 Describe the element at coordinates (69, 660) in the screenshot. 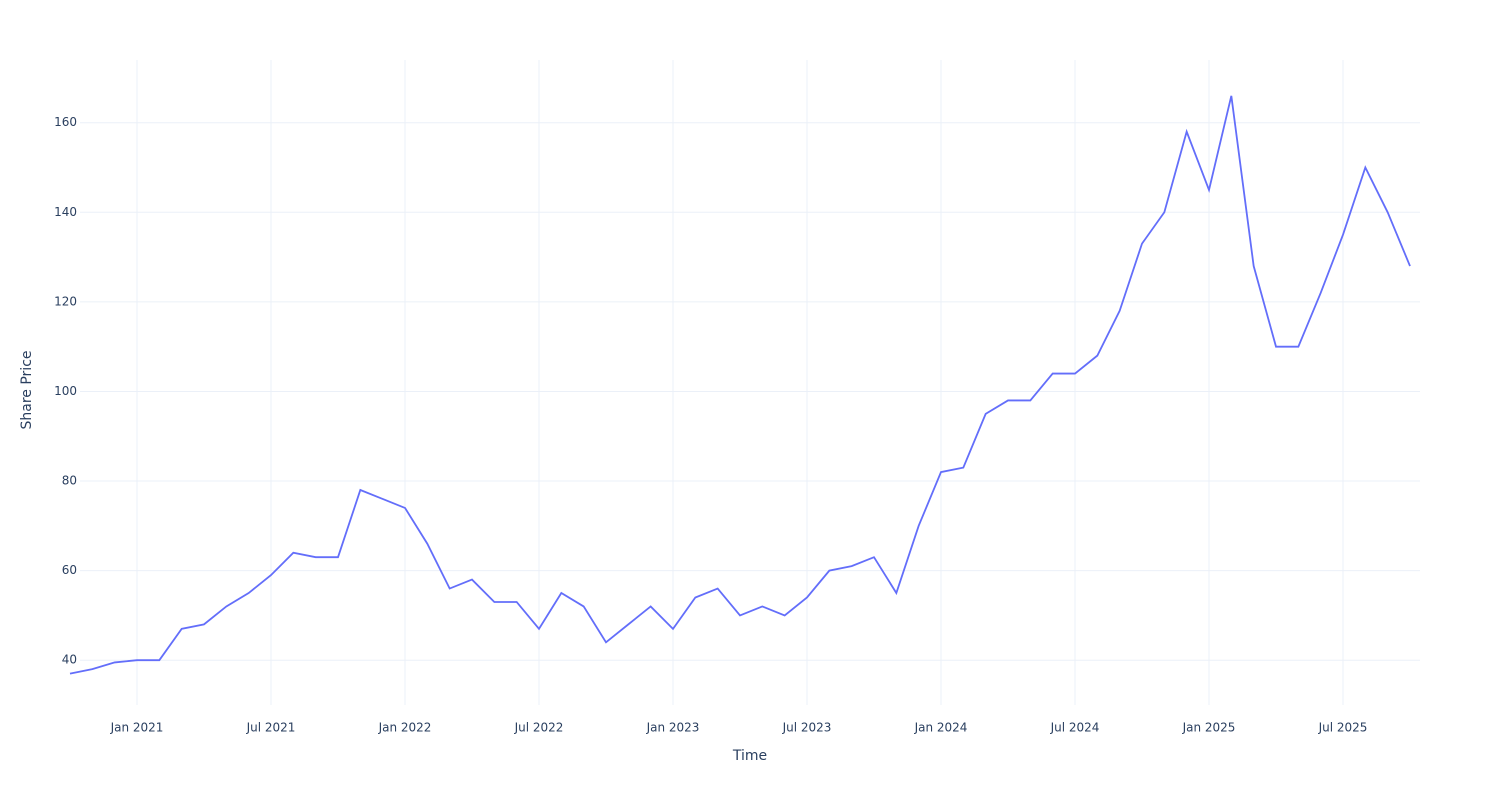

I see `y-tick-label: 40` at that location.